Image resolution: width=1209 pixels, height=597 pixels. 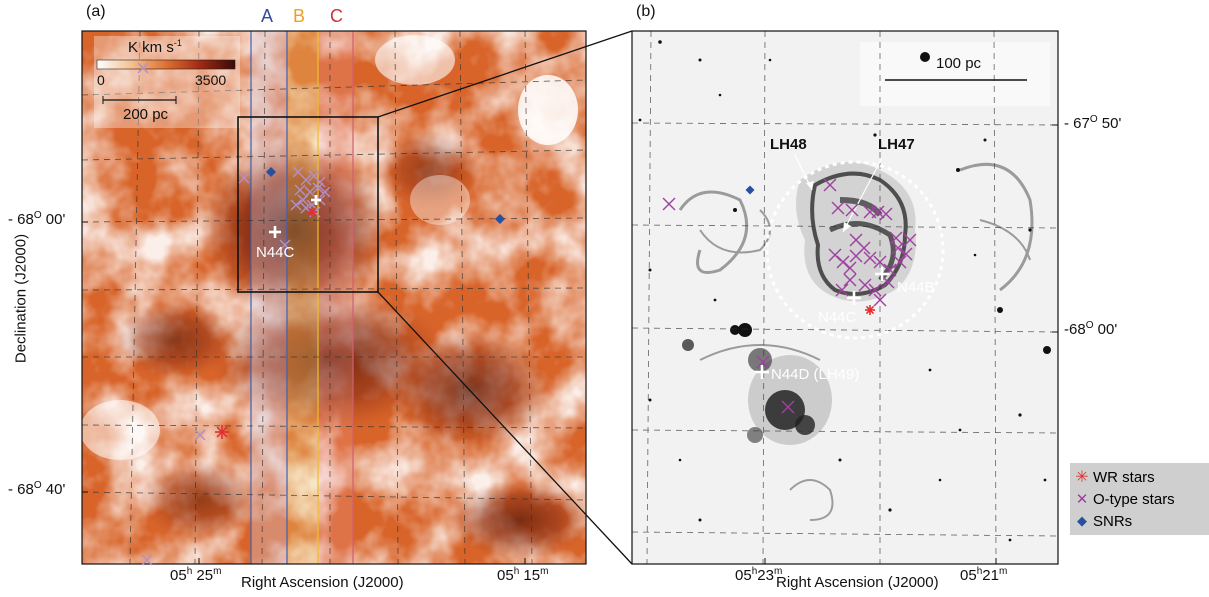 What do you see at coordinates (53, 489) in the screenshot?
I see `y-tick-a-1-min: 40'` at bounding box center [53, 489].